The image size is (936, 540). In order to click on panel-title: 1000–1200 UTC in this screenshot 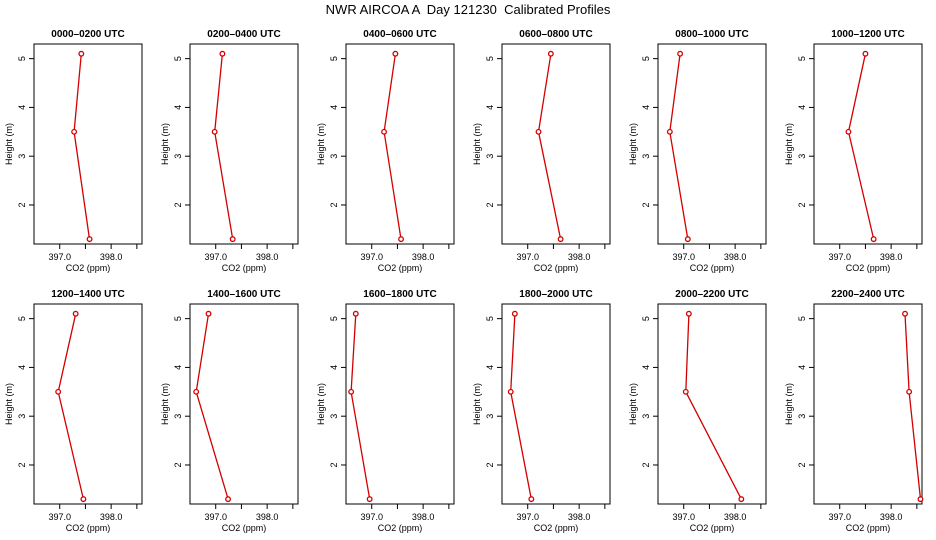, I will do `click(867, 34)`.